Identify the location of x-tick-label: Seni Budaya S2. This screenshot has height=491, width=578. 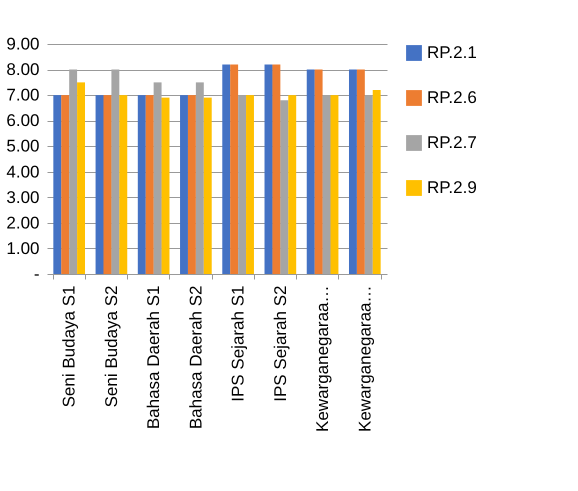
(111, 347).